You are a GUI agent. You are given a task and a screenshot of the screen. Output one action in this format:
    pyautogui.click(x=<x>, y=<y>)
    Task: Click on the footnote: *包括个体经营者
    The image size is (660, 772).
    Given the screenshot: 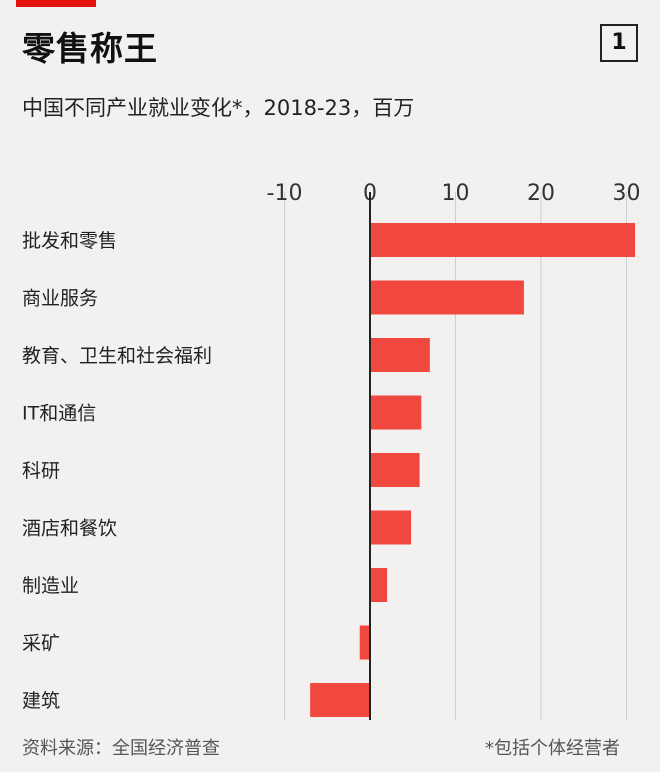 What is the action you would take?
    pyautogui.click(x=552, y=748)
    